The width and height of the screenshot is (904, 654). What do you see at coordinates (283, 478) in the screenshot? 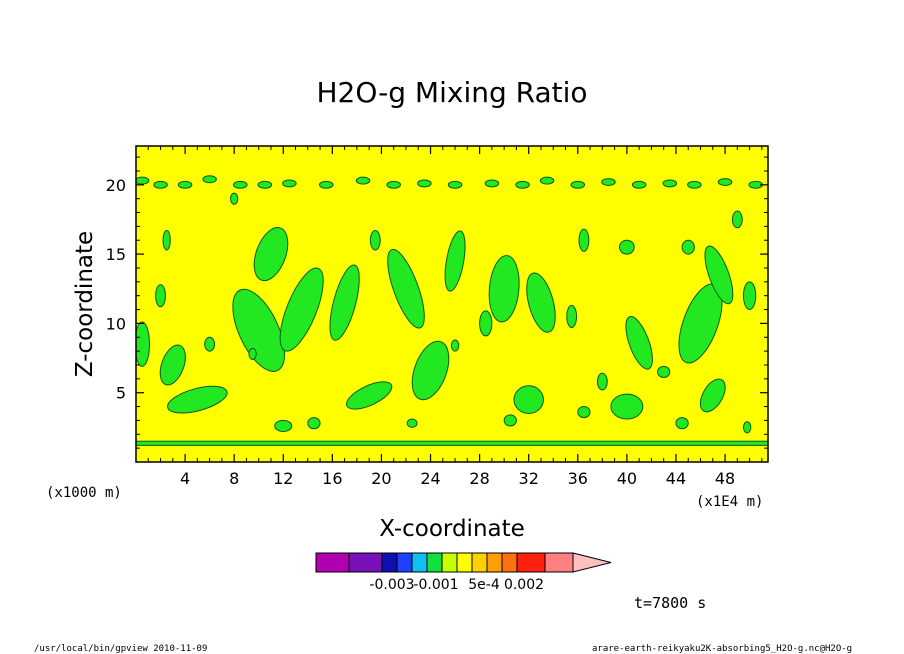
I see `x-tick-label: 12` at bounding box center [283, 478].